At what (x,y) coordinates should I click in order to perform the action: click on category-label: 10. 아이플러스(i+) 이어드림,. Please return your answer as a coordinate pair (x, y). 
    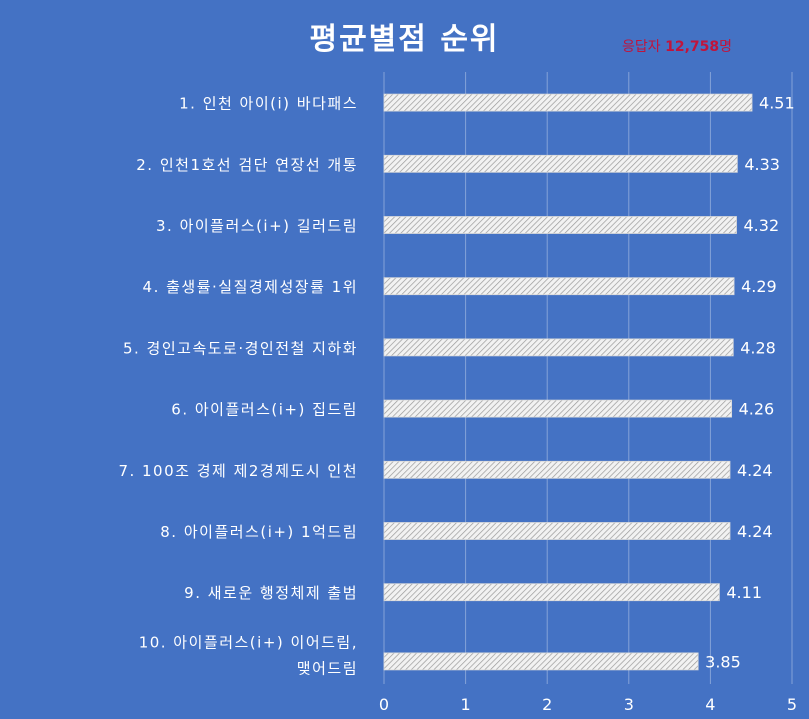
    Looking at the image, I should click on (248, 642).